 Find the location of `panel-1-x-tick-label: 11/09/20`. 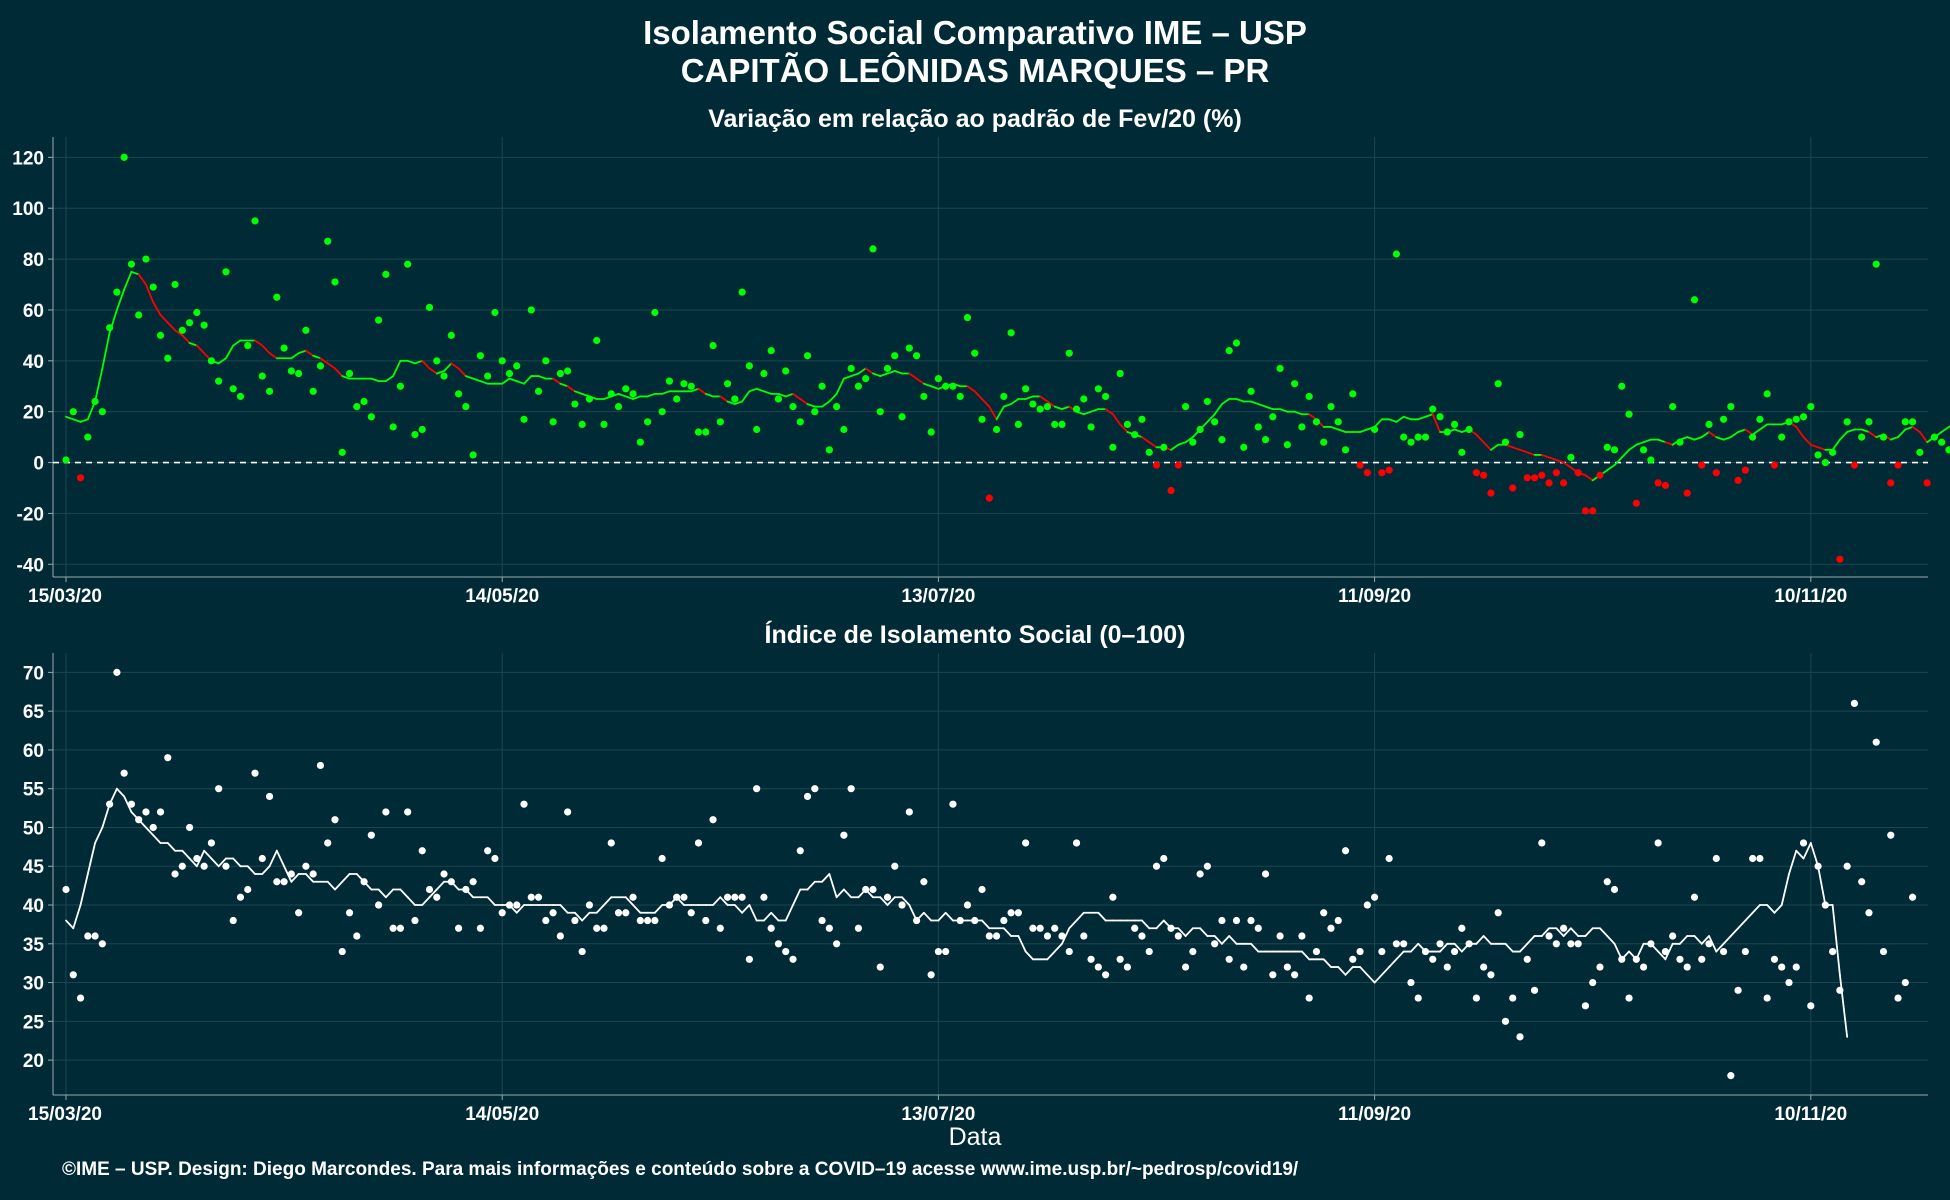

panel-1-x-tick-label: 11/09/20 is located at coordinates (1374, 596).